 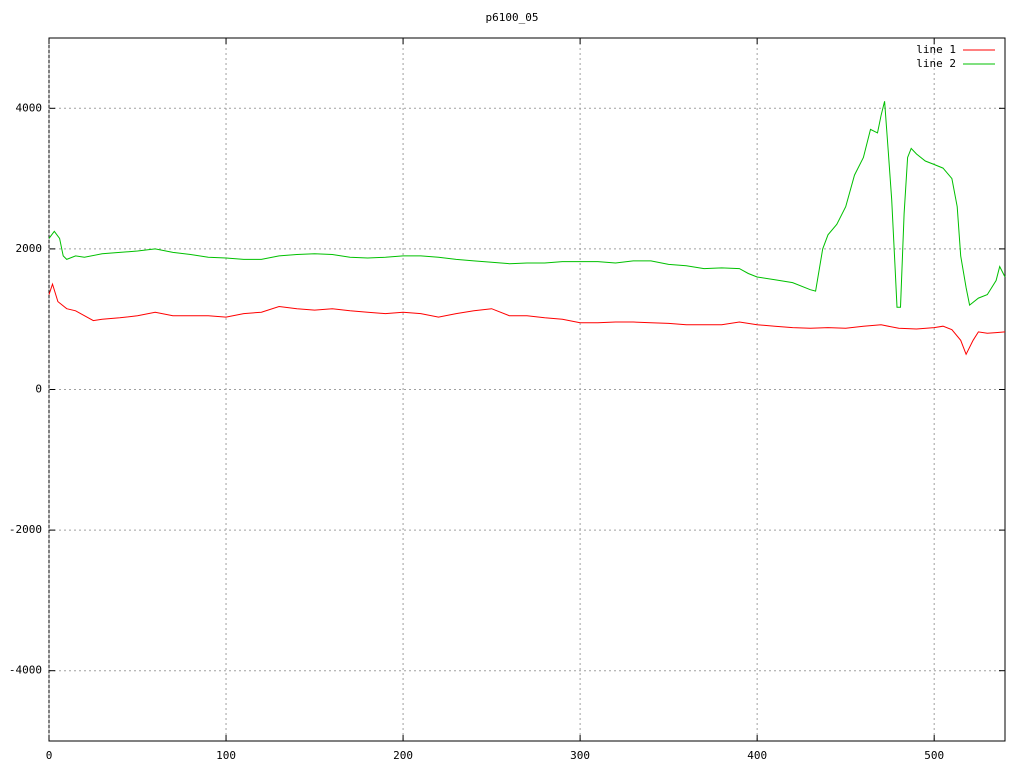 I want to click on y-tick-label: -4000, so click(x=25, y=670).